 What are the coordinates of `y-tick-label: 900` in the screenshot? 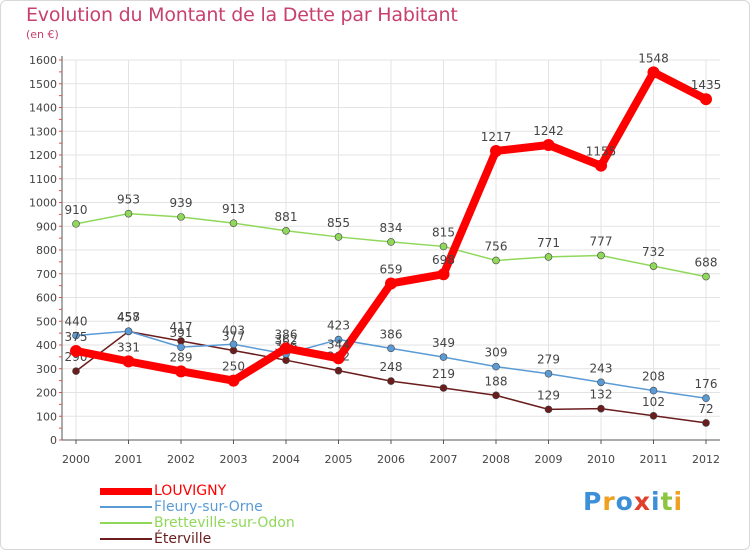 It's located at (46, 226).